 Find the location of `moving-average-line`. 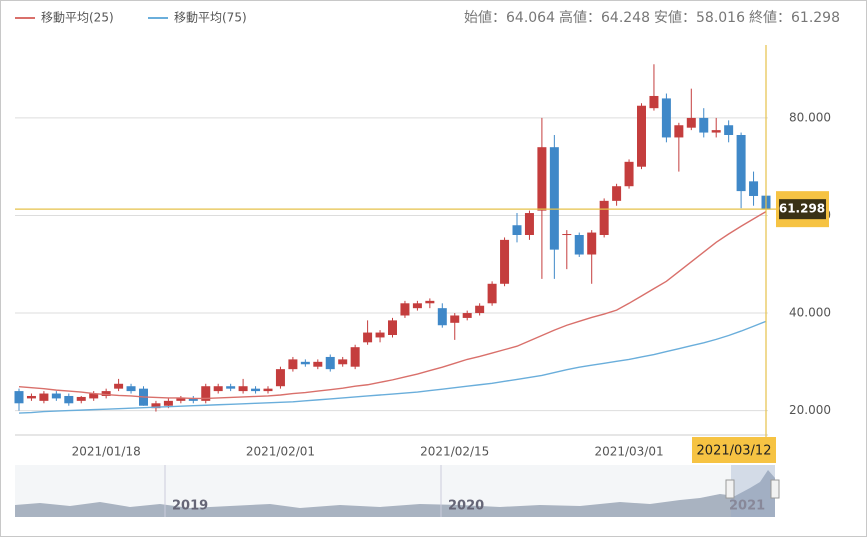

moving-average-line is located at coordinates (392, 367).